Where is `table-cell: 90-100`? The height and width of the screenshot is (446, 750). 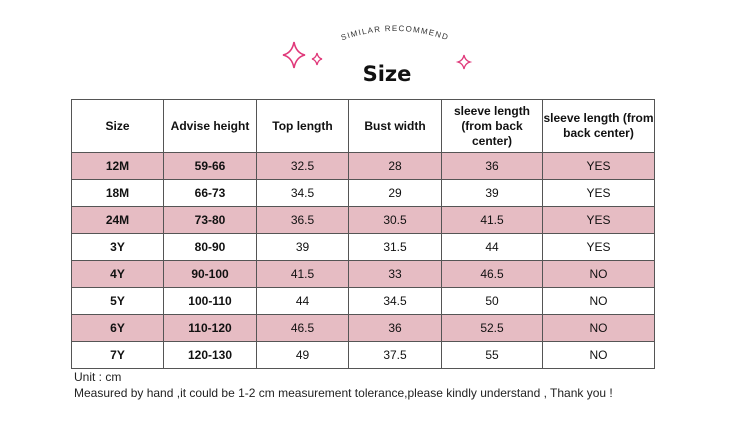 table-cell: 90-100 is located at coordinates (210, 274).